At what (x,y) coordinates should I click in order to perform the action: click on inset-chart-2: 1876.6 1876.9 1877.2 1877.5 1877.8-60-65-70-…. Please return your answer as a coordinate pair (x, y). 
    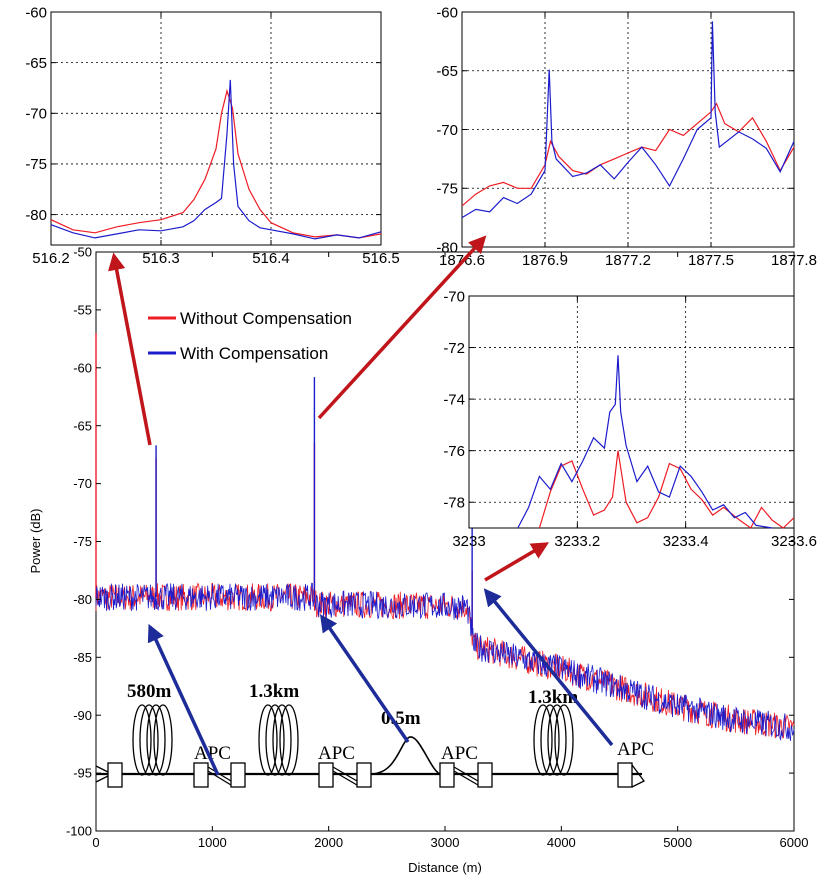
    Looking at the image, I should click on (626, 136).